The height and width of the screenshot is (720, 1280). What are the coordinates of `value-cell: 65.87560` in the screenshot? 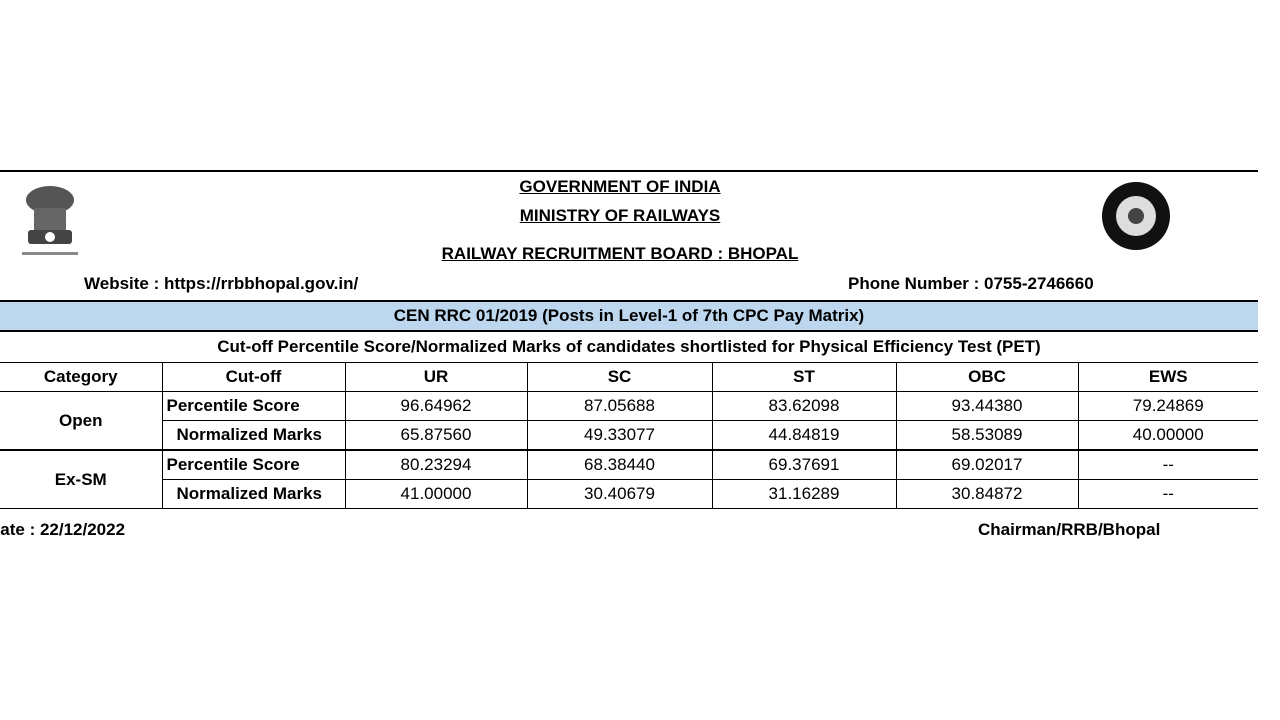 It's located at (436, 435).